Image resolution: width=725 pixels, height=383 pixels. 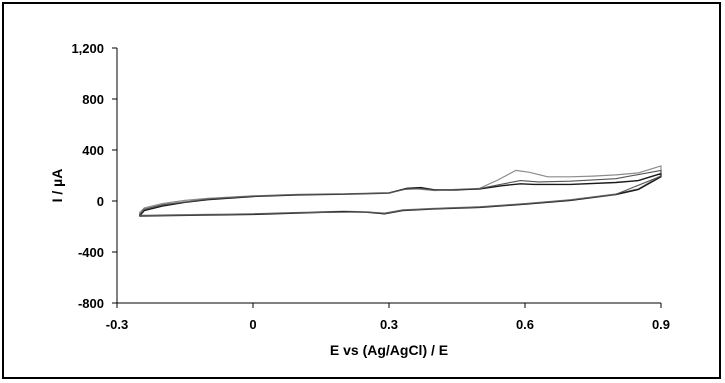 I want to click on x-tick-label: 0.9, so click(x=661, y=324).